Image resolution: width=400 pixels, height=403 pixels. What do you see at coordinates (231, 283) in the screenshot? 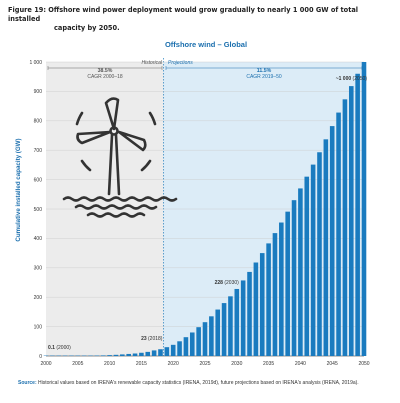
I see `annotation-year: (2030)` at bounding box center [231, 283].